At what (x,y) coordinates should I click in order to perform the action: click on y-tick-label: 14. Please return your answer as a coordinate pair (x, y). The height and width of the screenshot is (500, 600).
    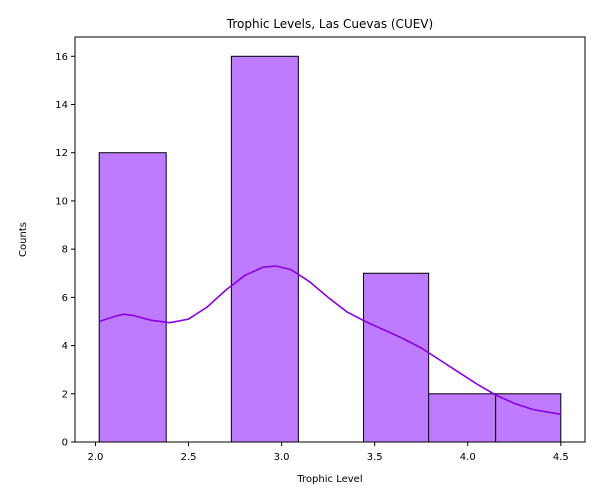
    Looking at the image, I should click on (61, 105).